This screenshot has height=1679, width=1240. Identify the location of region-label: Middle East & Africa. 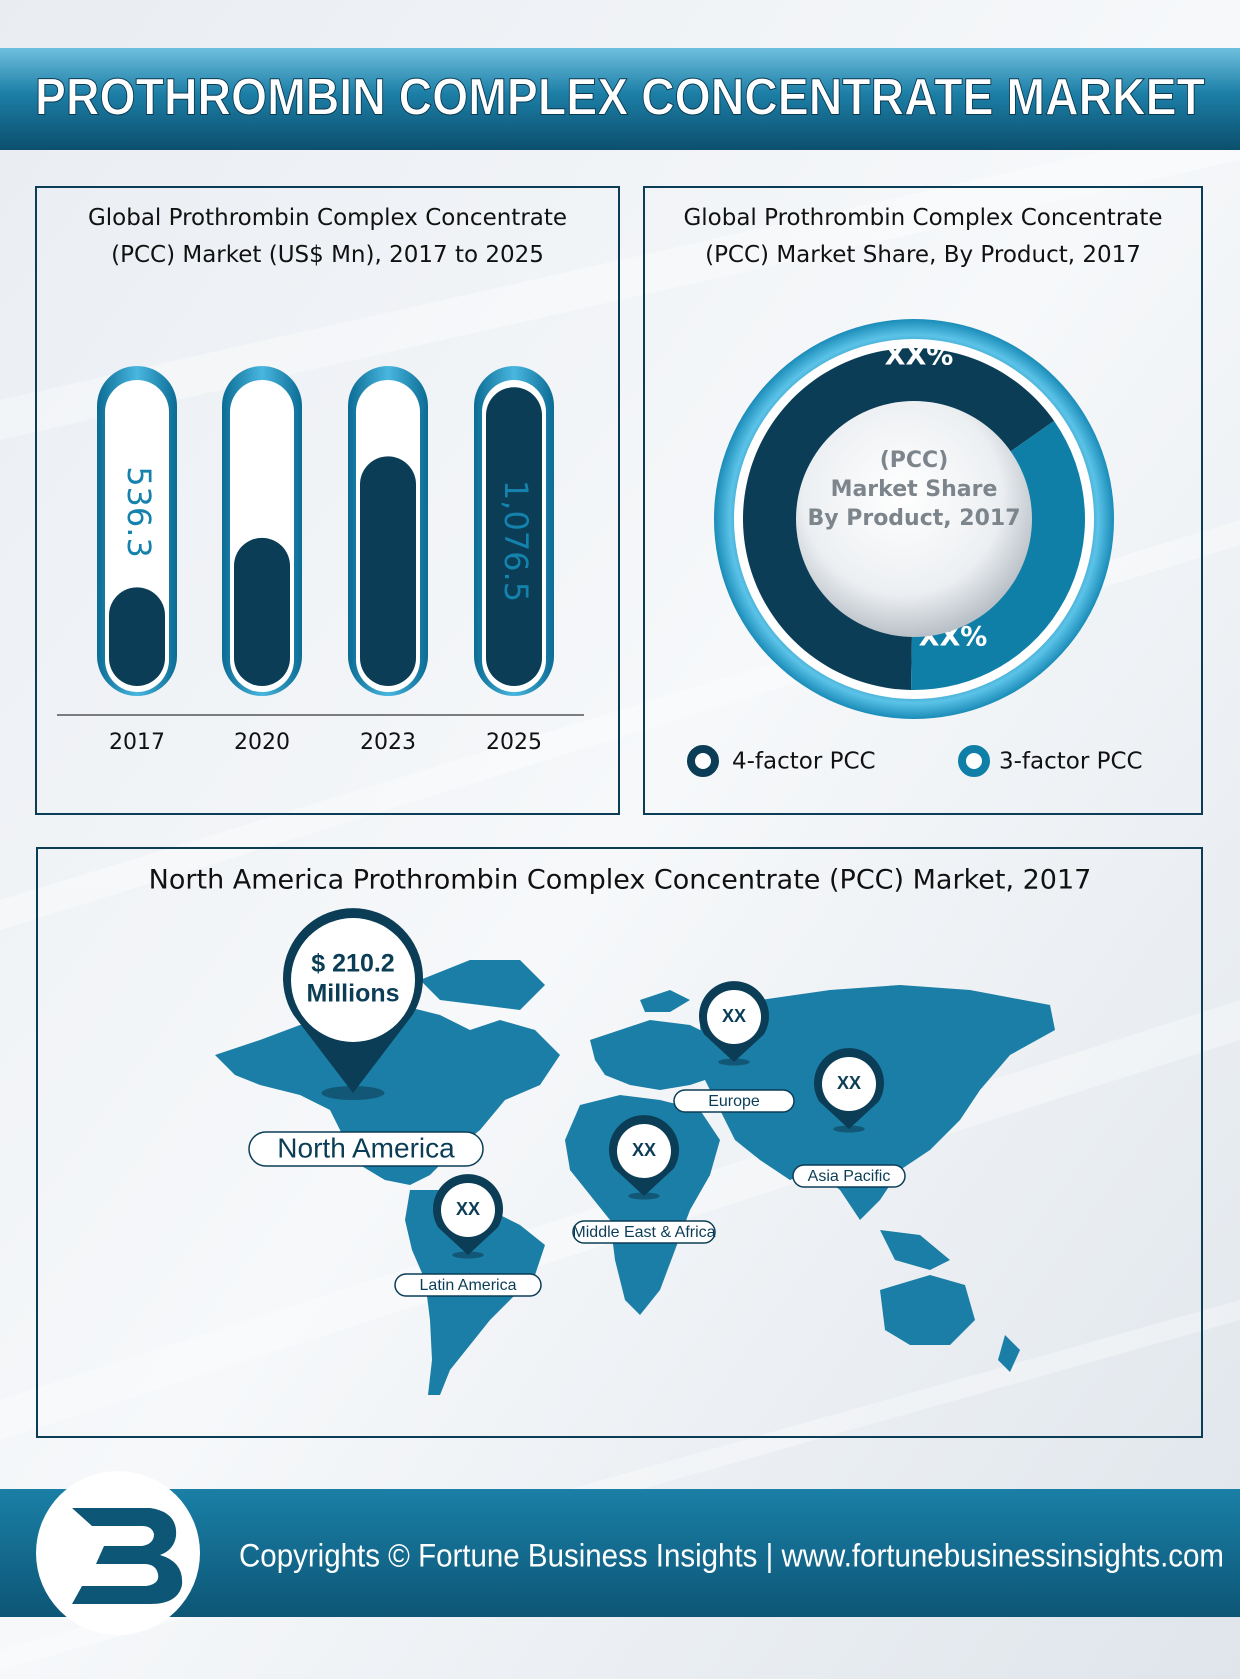
(643, 1232).